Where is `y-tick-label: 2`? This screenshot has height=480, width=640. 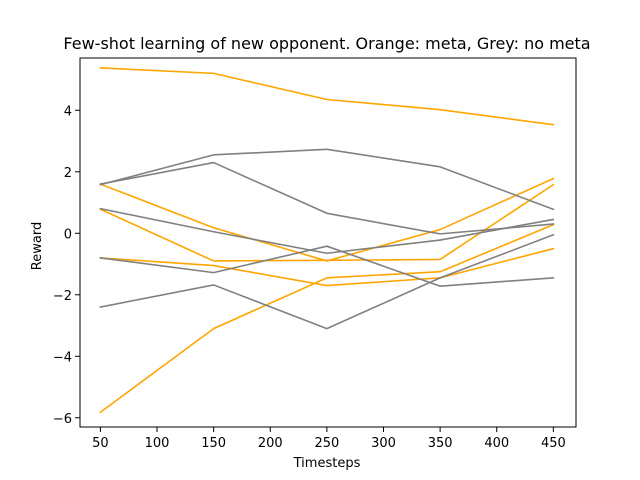
y-tick-label: 2 is located at coordinates (68, 173).